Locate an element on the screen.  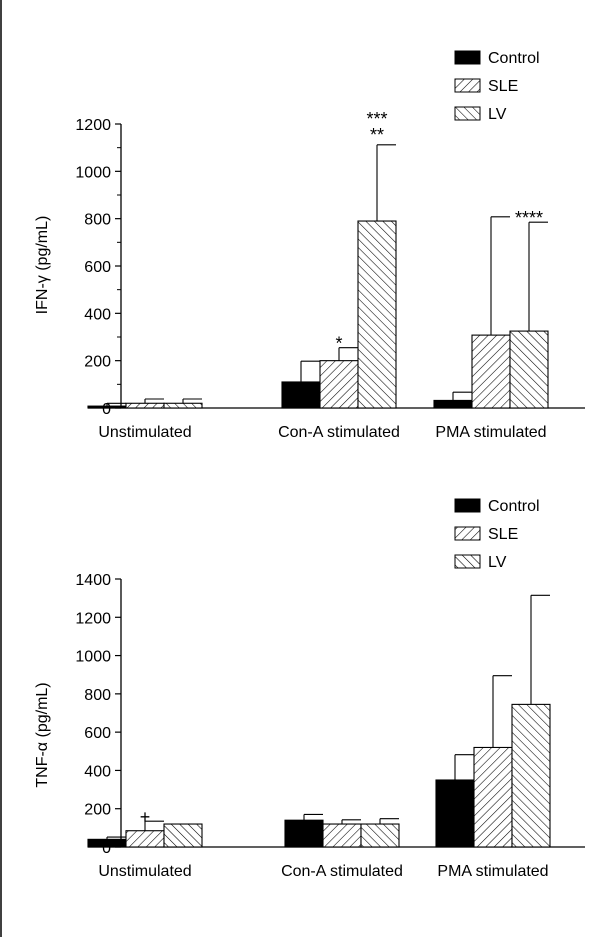
y-tick-label: 1400 is located at coordinates (93, 580).